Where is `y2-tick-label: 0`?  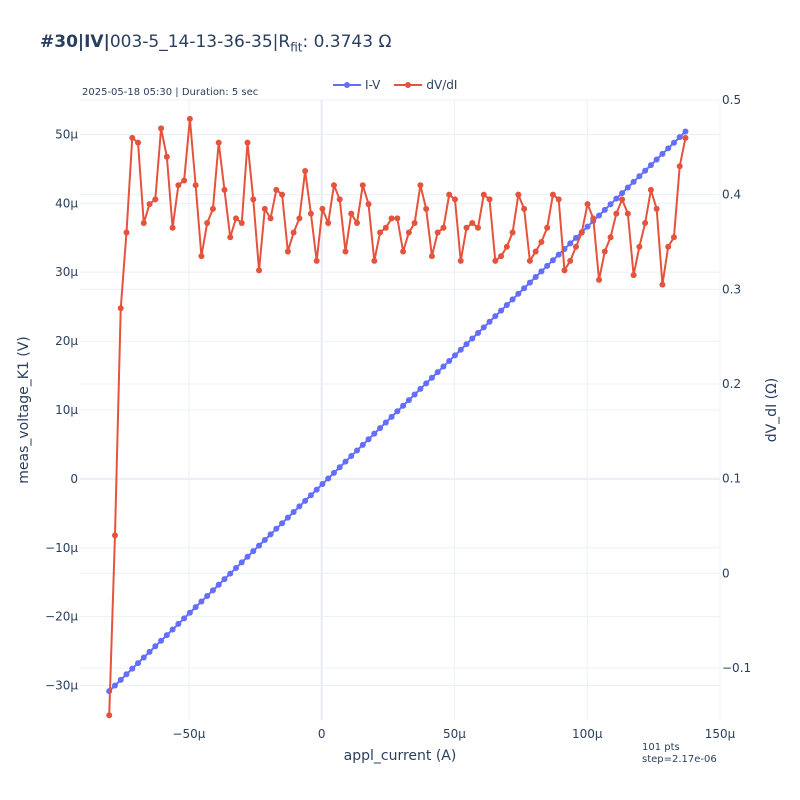 y2-tick-label: 0 is located at coordinates (726, 573).